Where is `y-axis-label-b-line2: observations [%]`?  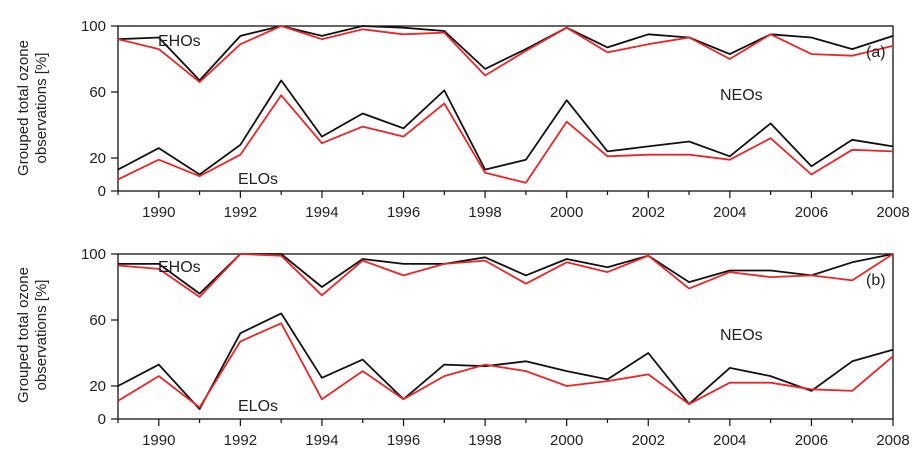
y-axis-label-b-line2: observations [%] is located at coordinates (41, 335).